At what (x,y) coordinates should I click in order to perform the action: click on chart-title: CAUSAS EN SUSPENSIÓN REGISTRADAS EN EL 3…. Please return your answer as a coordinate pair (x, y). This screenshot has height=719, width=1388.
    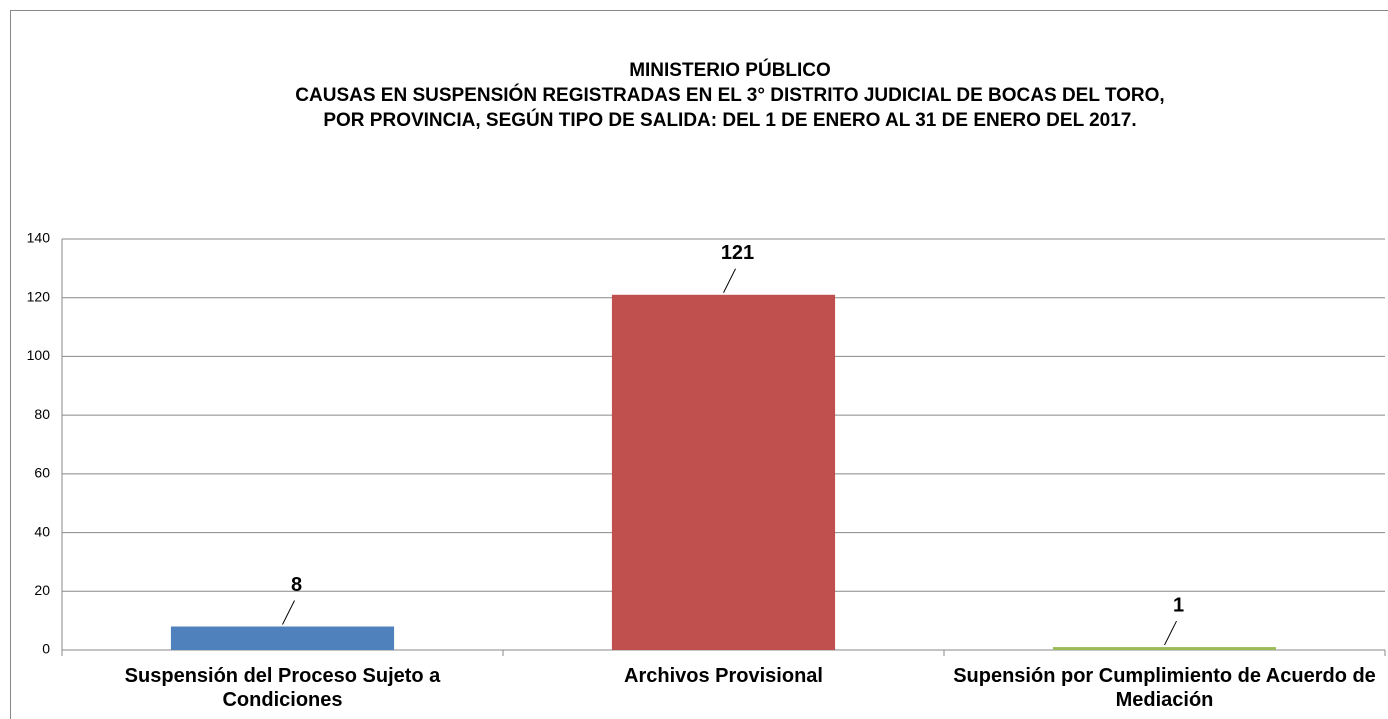
    Looking at the image, I should click on (729, 95).